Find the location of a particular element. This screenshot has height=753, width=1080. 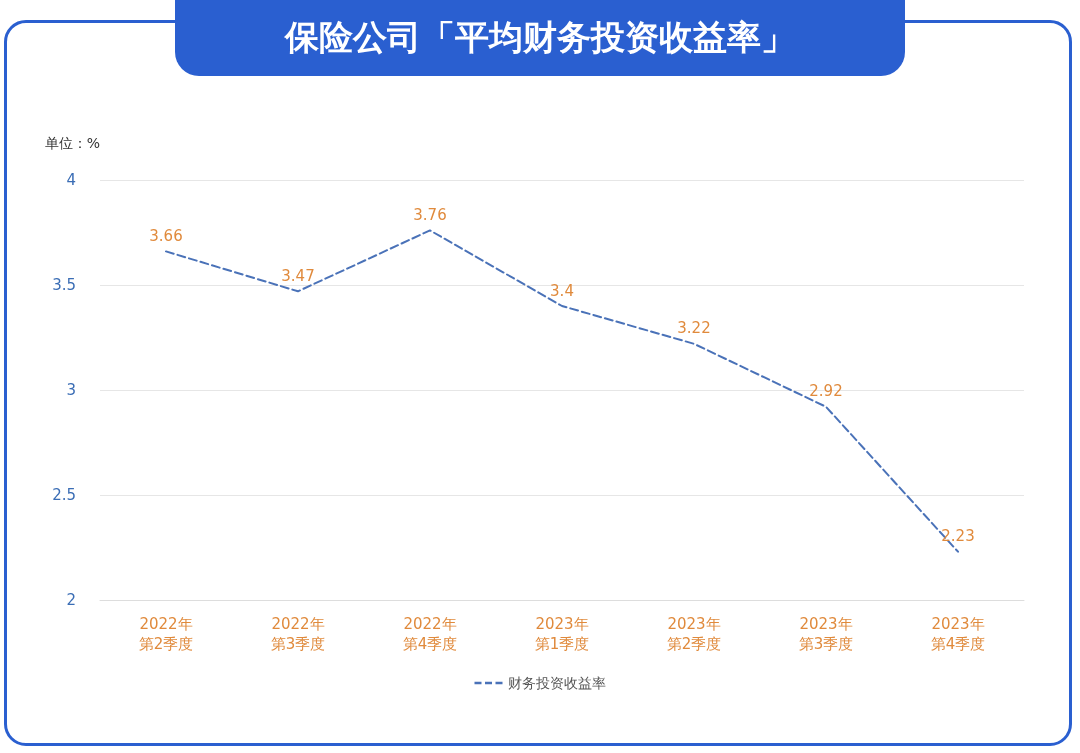

data-label: 3.22 is located at coordinates (694, 328).